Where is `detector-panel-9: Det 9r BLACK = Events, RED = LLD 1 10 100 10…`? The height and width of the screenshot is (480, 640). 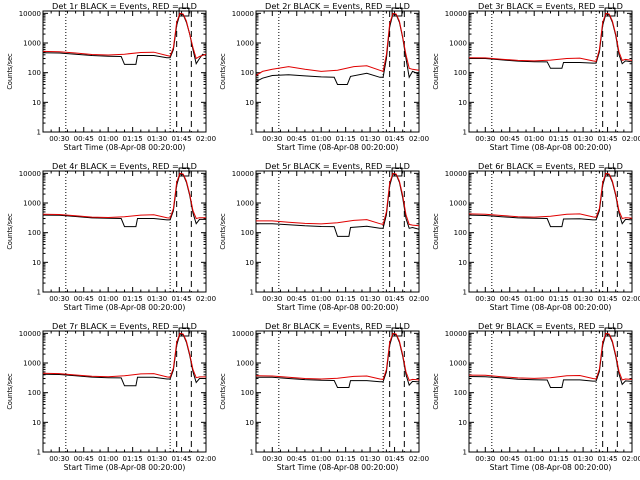
detector-panel-9: Det 9r BLACK = Events, RED = LLD 1 10 100 10… is located at coordinates (536, 396).